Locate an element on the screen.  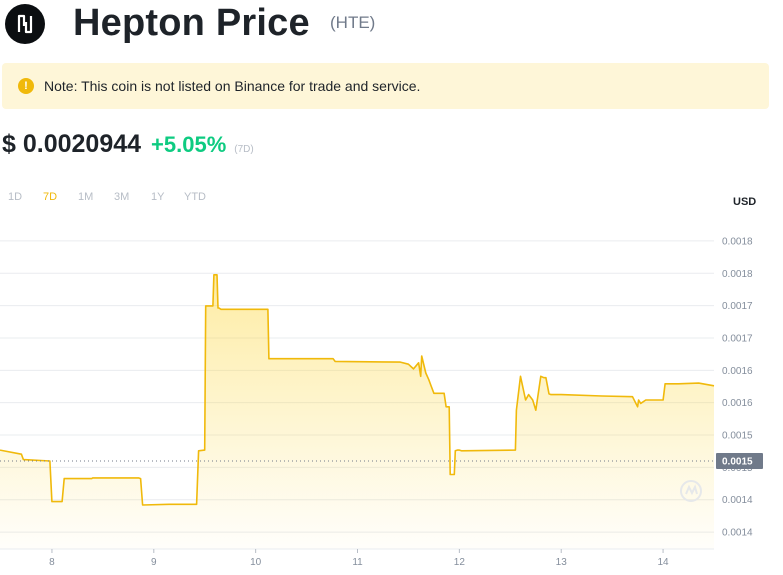
range-tab-1d: 1D is located at coordinates (15, 197).